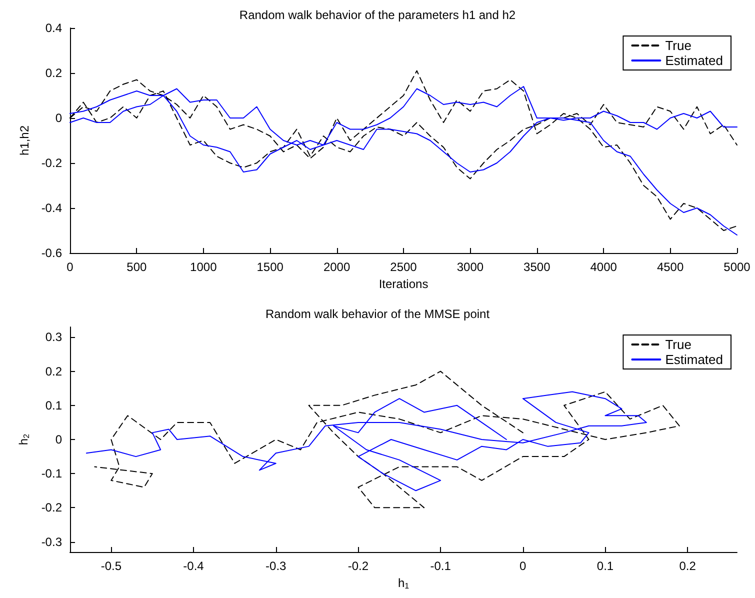  Describe the element at coordinates (687, 566) in the screenshot. I see `x-tick-label: 0.2` at that location.